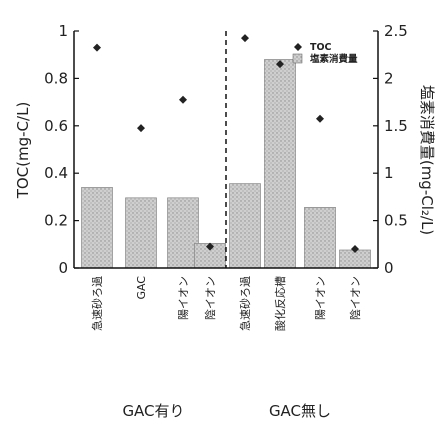 This screenshot has height=428, width=440. I want to click on category-label-1: GAC, so click(141, 288).